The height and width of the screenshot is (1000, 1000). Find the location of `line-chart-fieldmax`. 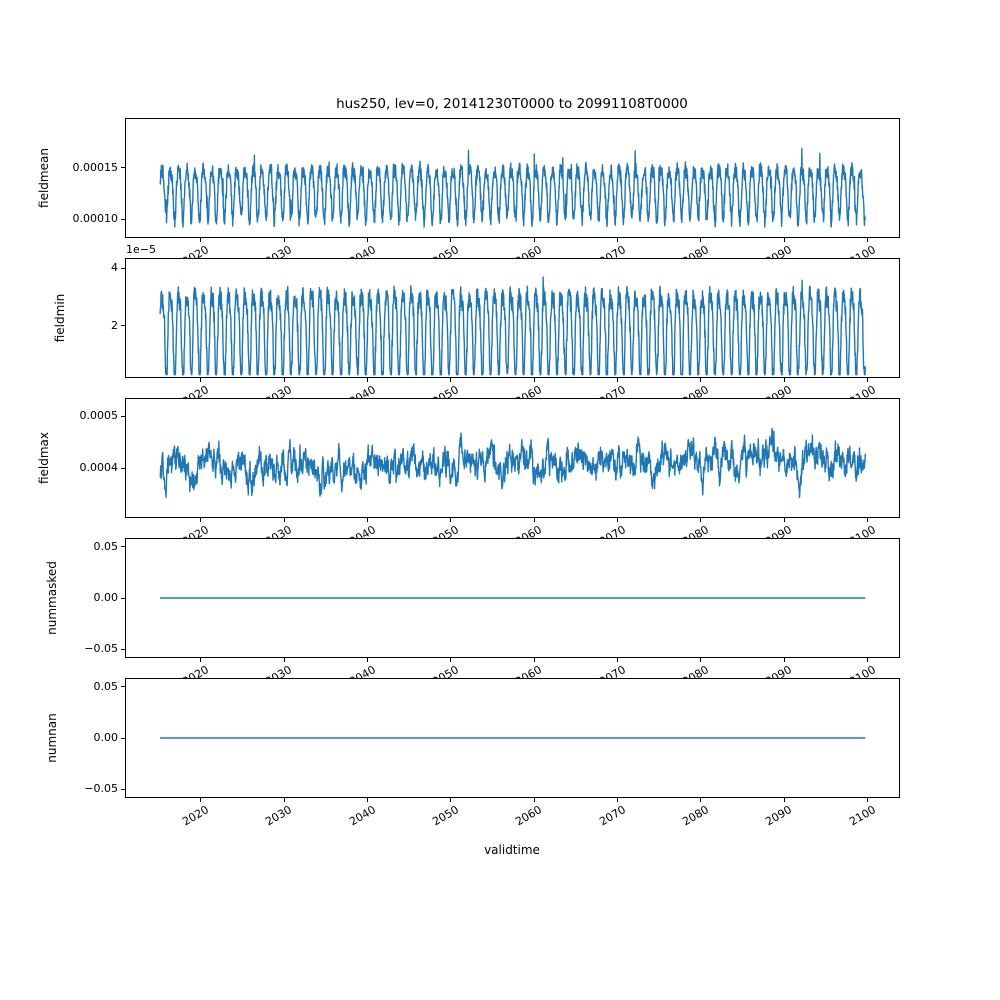

line-chart-fieldmax is located at coordinates (512, 463).